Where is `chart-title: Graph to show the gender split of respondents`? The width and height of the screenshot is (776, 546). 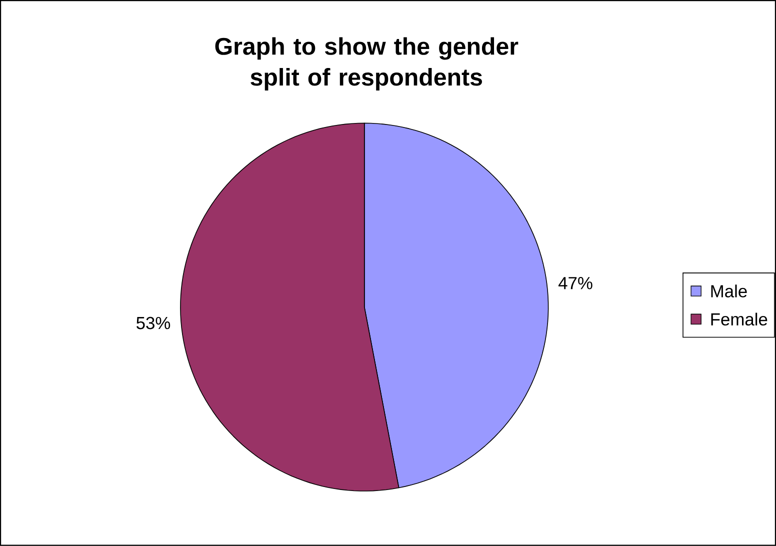
chart-title: Graph to show the gender split of respondents is located at coordinates (366, 64).